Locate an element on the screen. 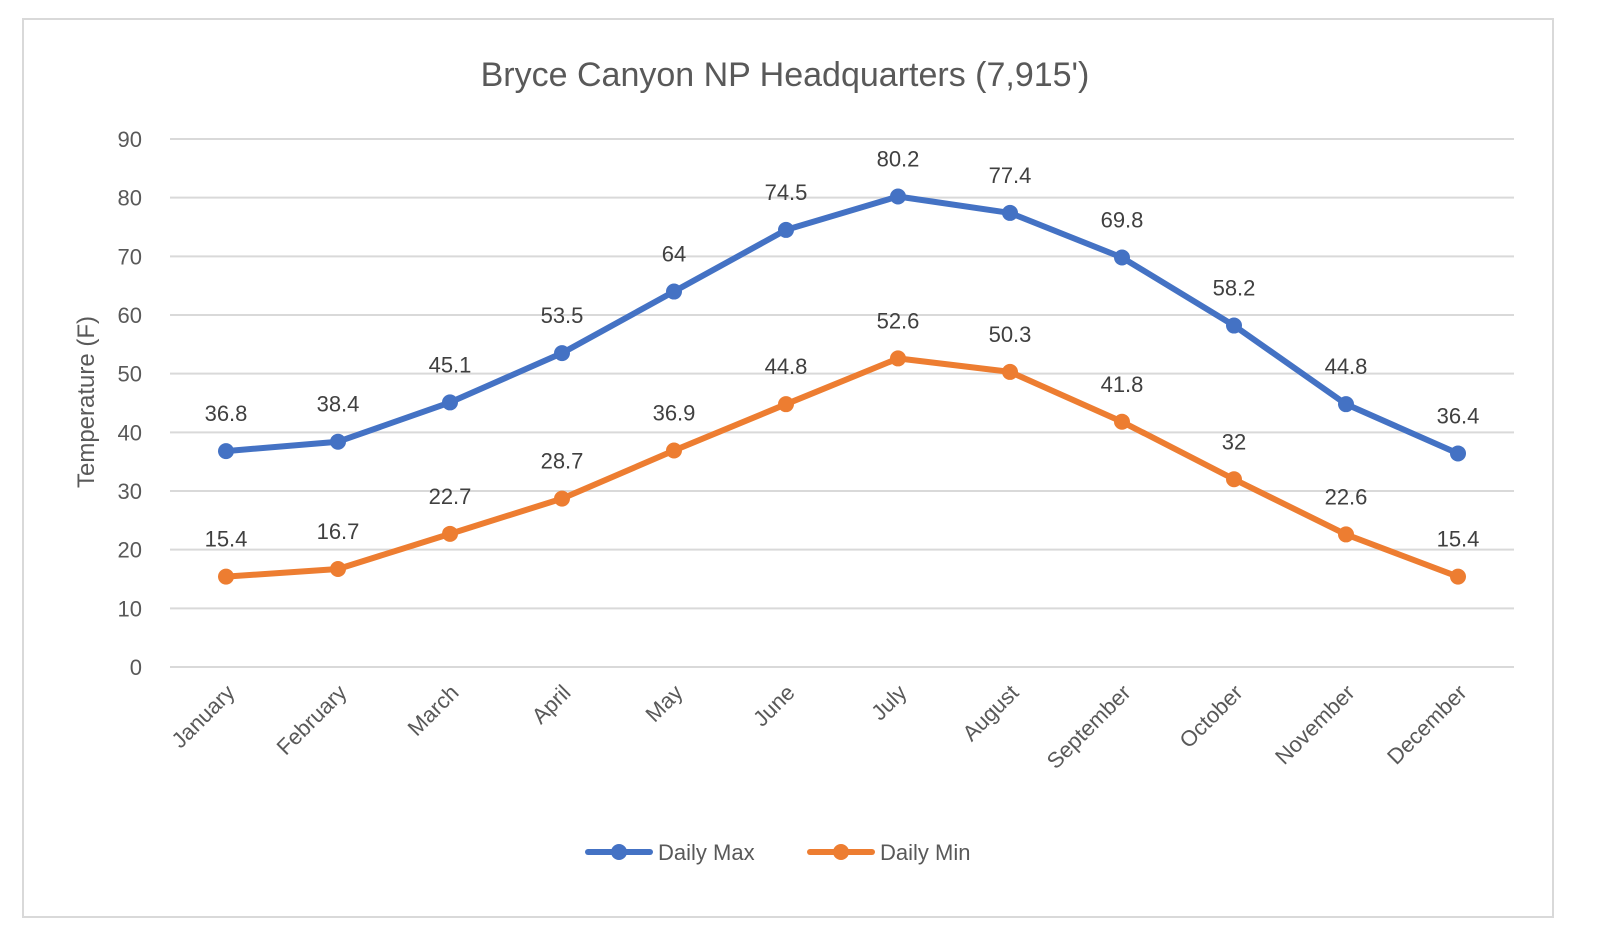 This screenshot has height=944, width=1602. y-tick-label: 60 is located at coordinates (130, 315).